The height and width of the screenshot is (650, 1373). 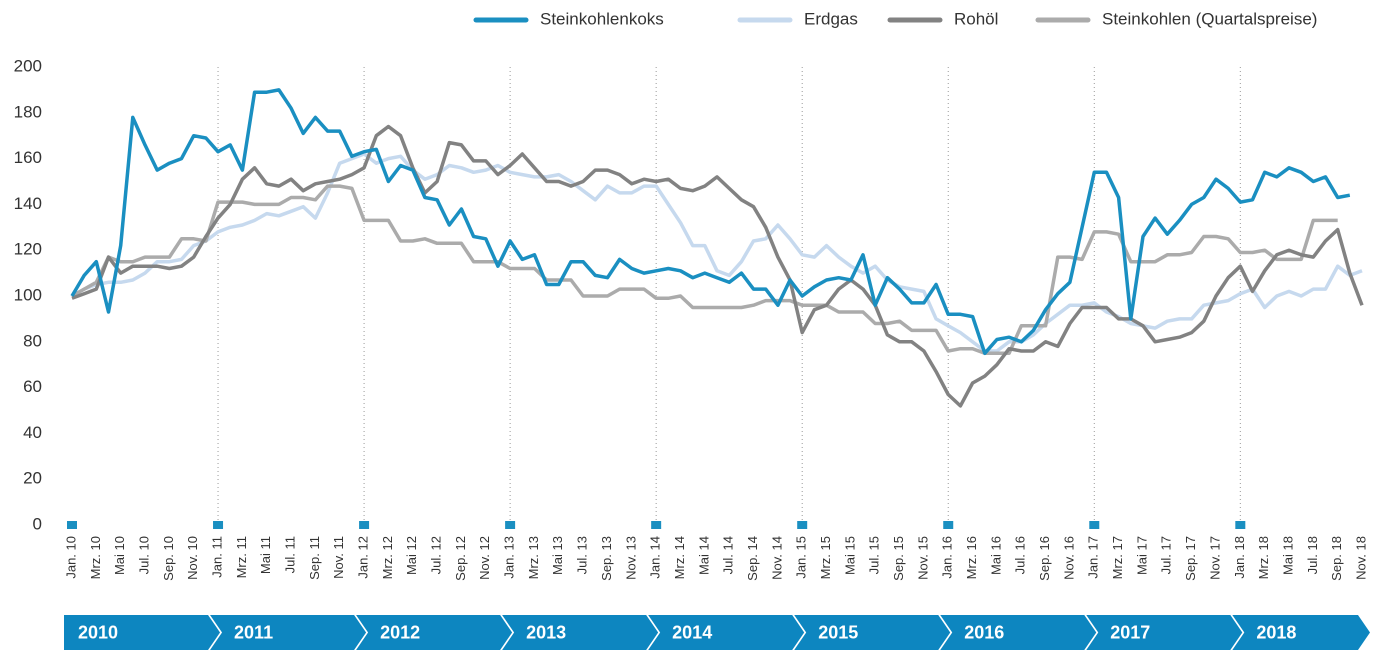 I want to click on y-tick-label: 160, so click(x=28, y=157).